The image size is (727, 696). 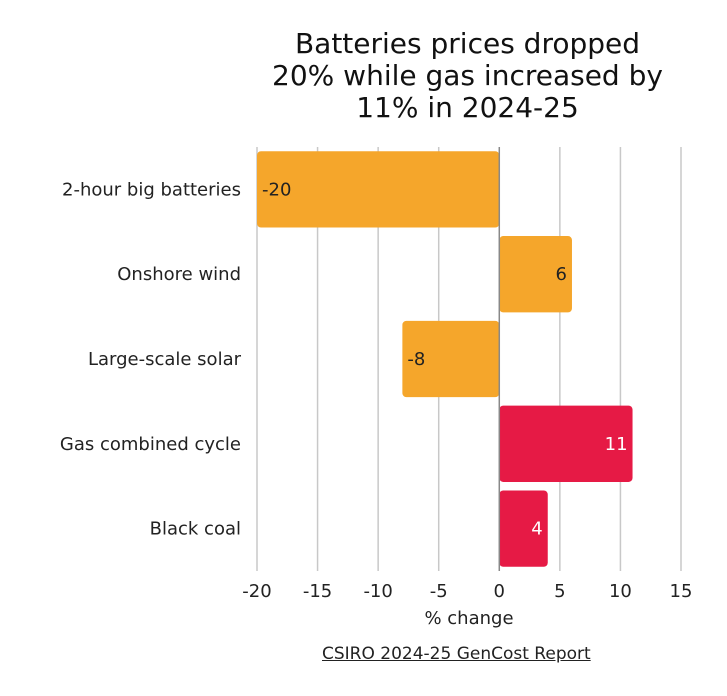 I want to click on x-tick-labels: -20 -15 -10 -5 0 5 10 15, so click(x=467, y=591).